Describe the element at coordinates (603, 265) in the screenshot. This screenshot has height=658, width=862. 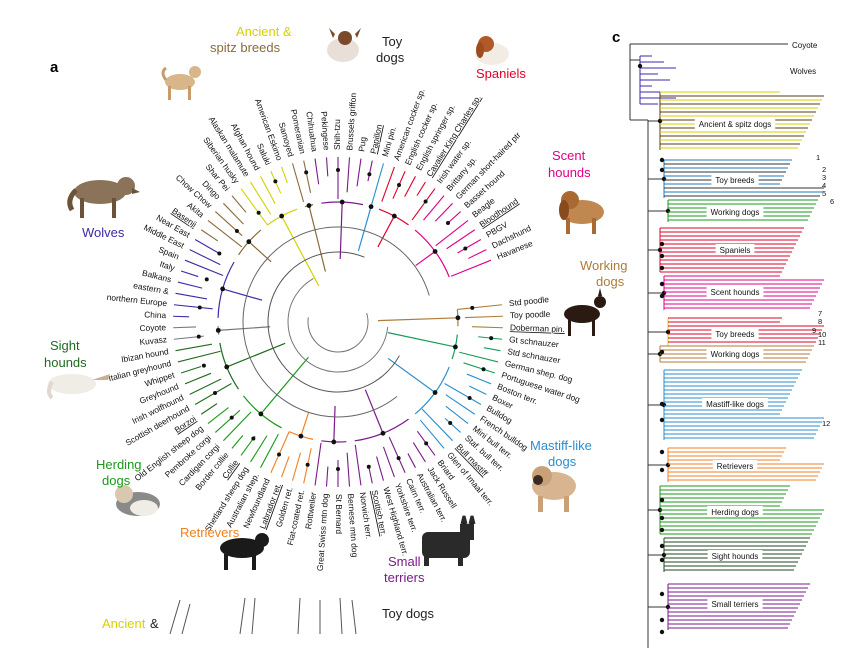
I see `group-working-line1: Working` at that location.